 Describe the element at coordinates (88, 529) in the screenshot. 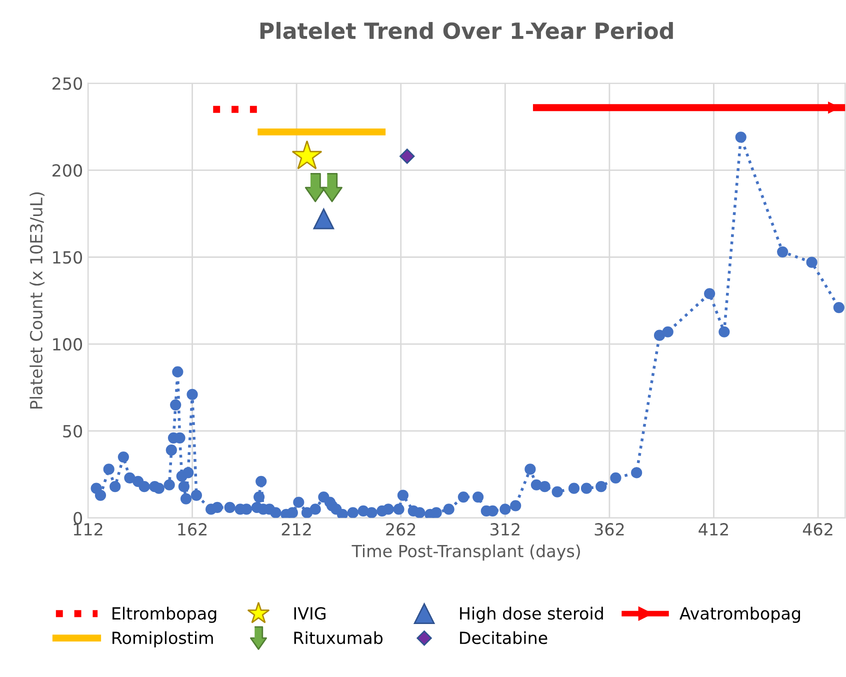

I see `x-tick-label: 112` at that location.